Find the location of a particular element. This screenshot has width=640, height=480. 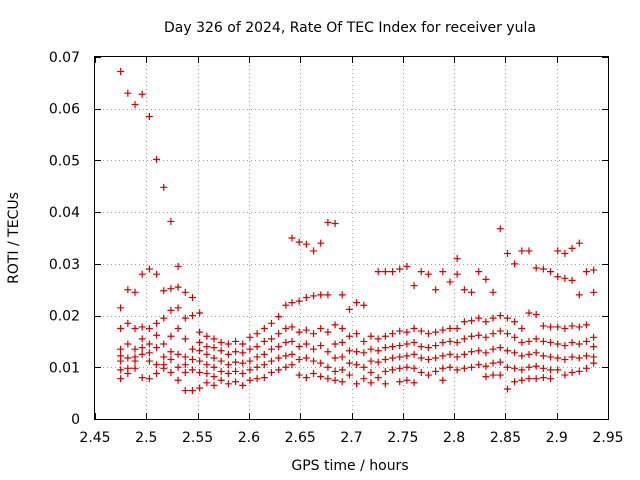

x-tick-label: 2.55 is located at coordinates (197, 438).